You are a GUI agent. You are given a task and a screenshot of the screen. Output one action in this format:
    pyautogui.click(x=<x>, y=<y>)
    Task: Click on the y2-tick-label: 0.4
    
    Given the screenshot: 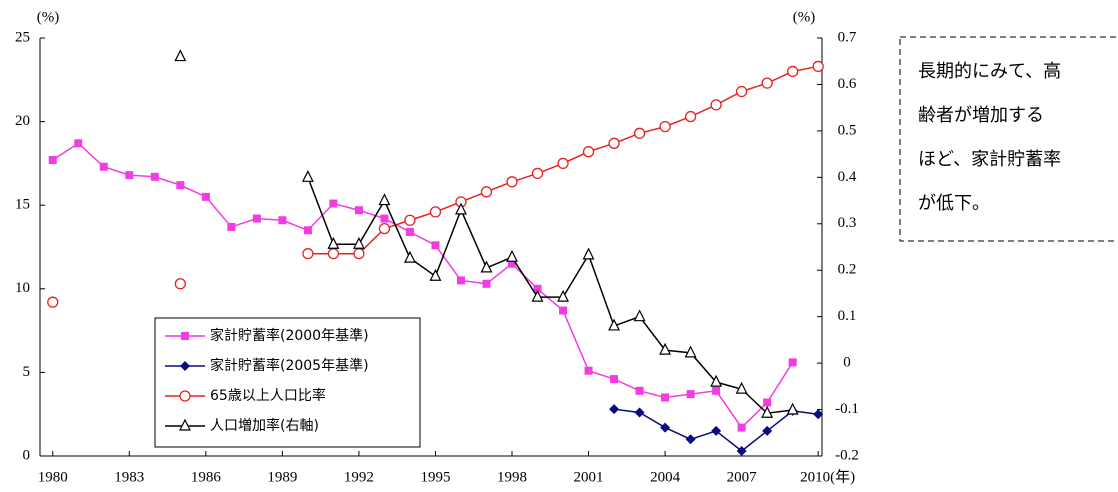 What is the action you would take?
    pyautogui.click(x=847, y=177)
    